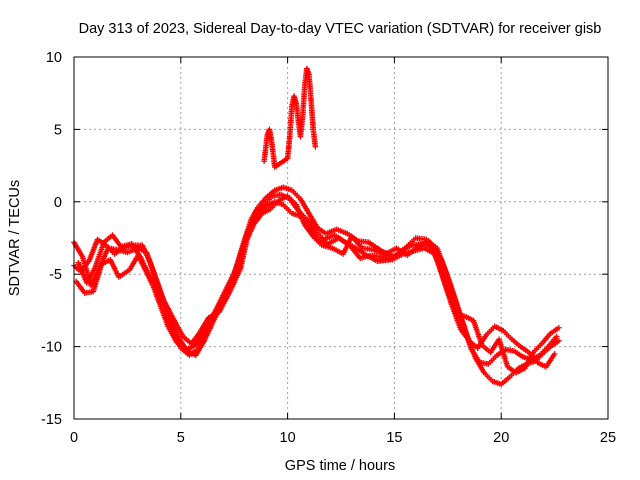  Describe the element at coordinates (608, 438) in the screenshot. I see `x-tick-label: 25` at that location.